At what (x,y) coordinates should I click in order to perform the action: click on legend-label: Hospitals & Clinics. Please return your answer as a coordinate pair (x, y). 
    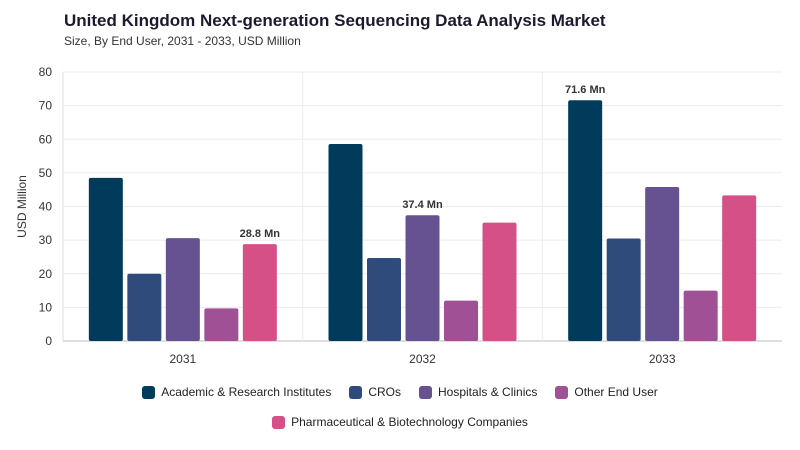
    Looking at the image, I should click on (488, 392).